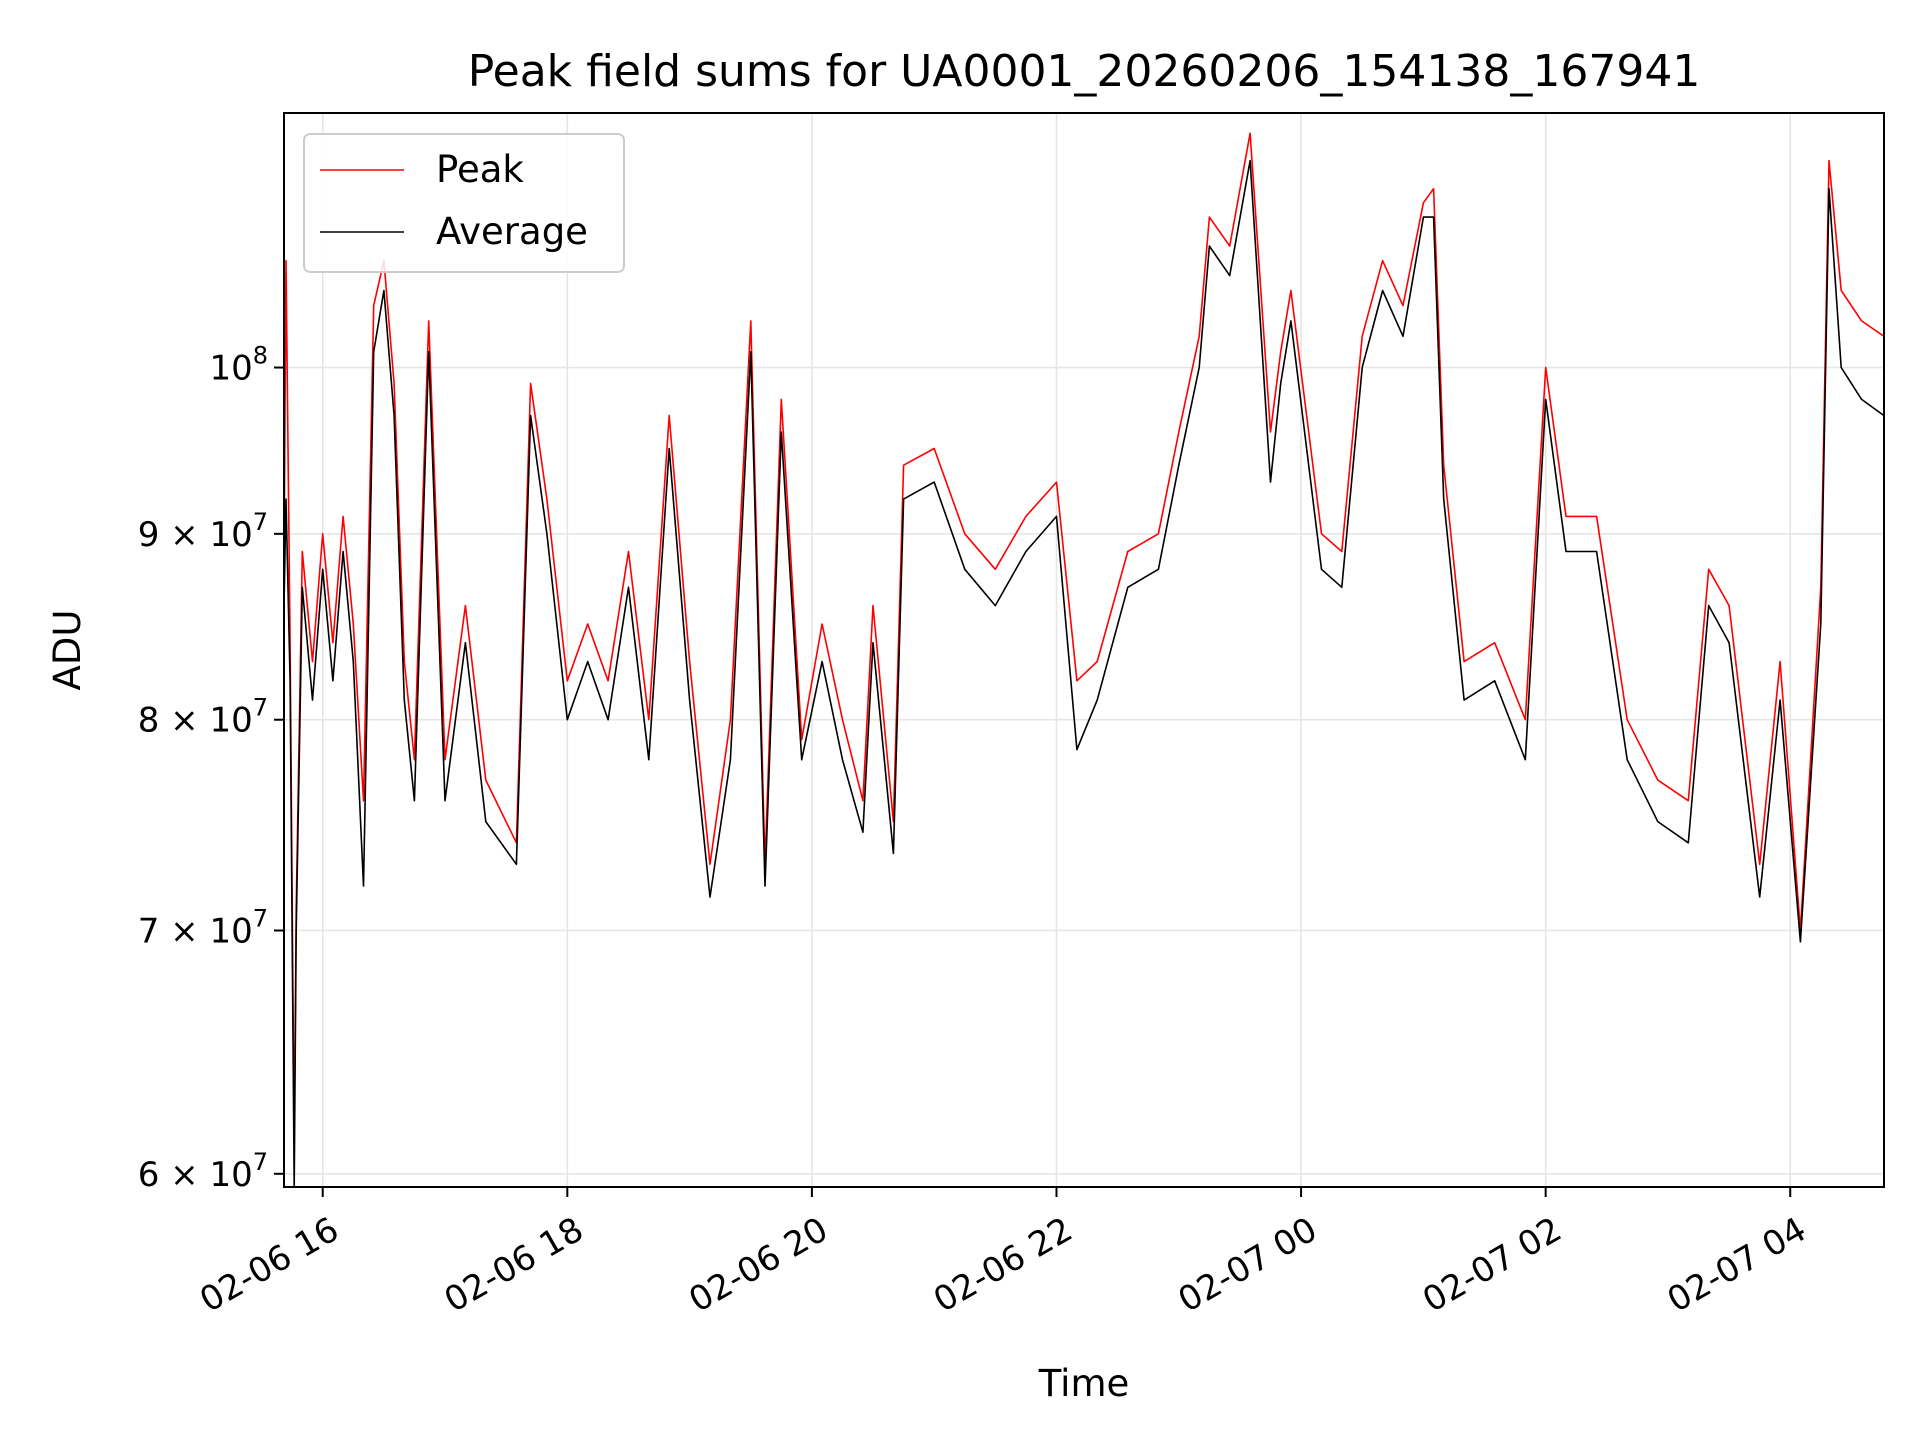 The height and width of the screenshot is (1440, 1920). What do you see at coordinates (211, 768) in the screenshot?
I see `y-axis-ticks: 6 × 107 7 × 107 8 × 107 9 × 107 108` at bounding box center [211, 768].